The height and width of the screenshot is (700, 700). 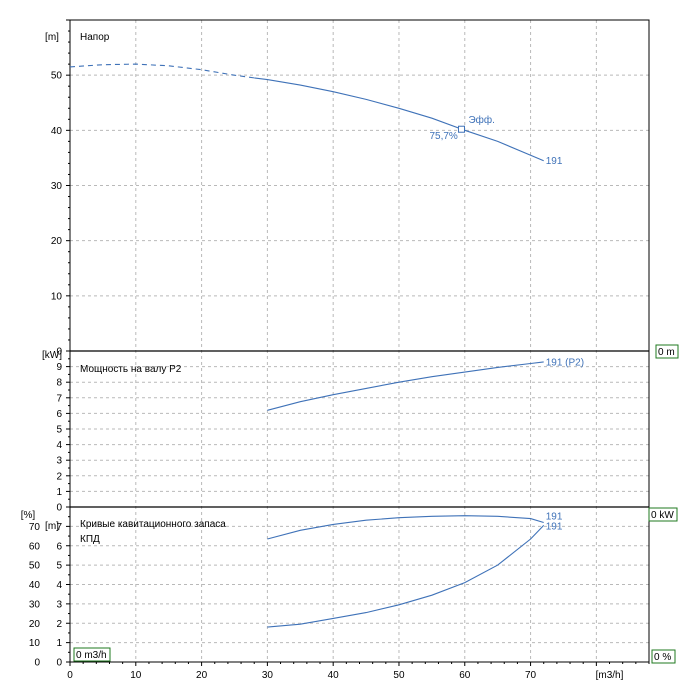 I want to click on head-tick-label: 40, so click(x=57, y=131).